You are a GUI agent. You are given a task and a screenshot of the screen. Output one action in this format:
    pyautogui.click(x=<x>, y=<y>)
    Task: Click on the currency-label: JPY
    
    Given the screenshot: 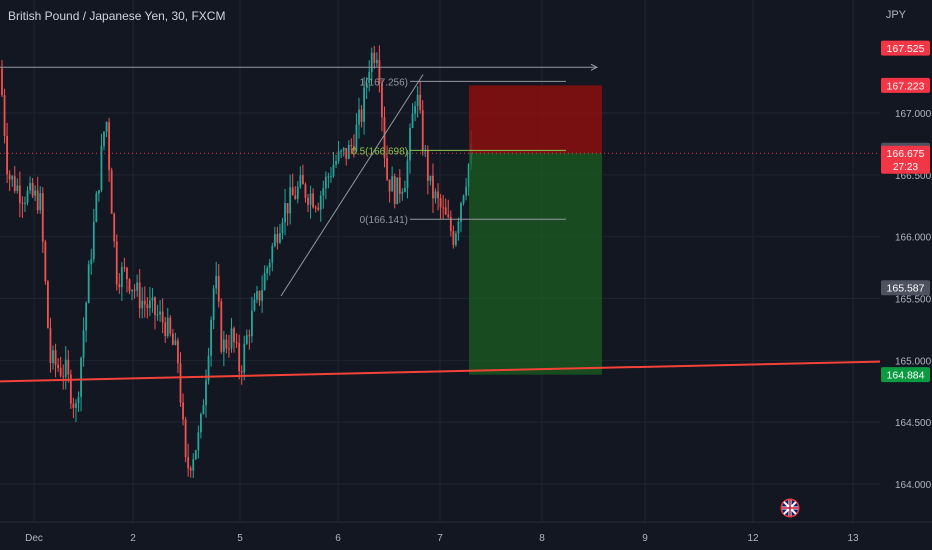 What is the action you would take?
    pyautogui.click(x=895, y=15)
    